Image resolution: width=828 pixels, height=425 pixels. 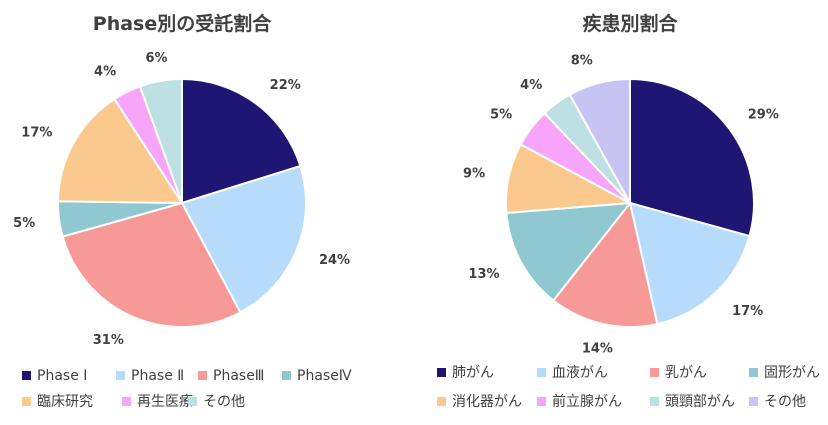 I want to click on data-label-1-4: 9%, so click(x=474, y=174).